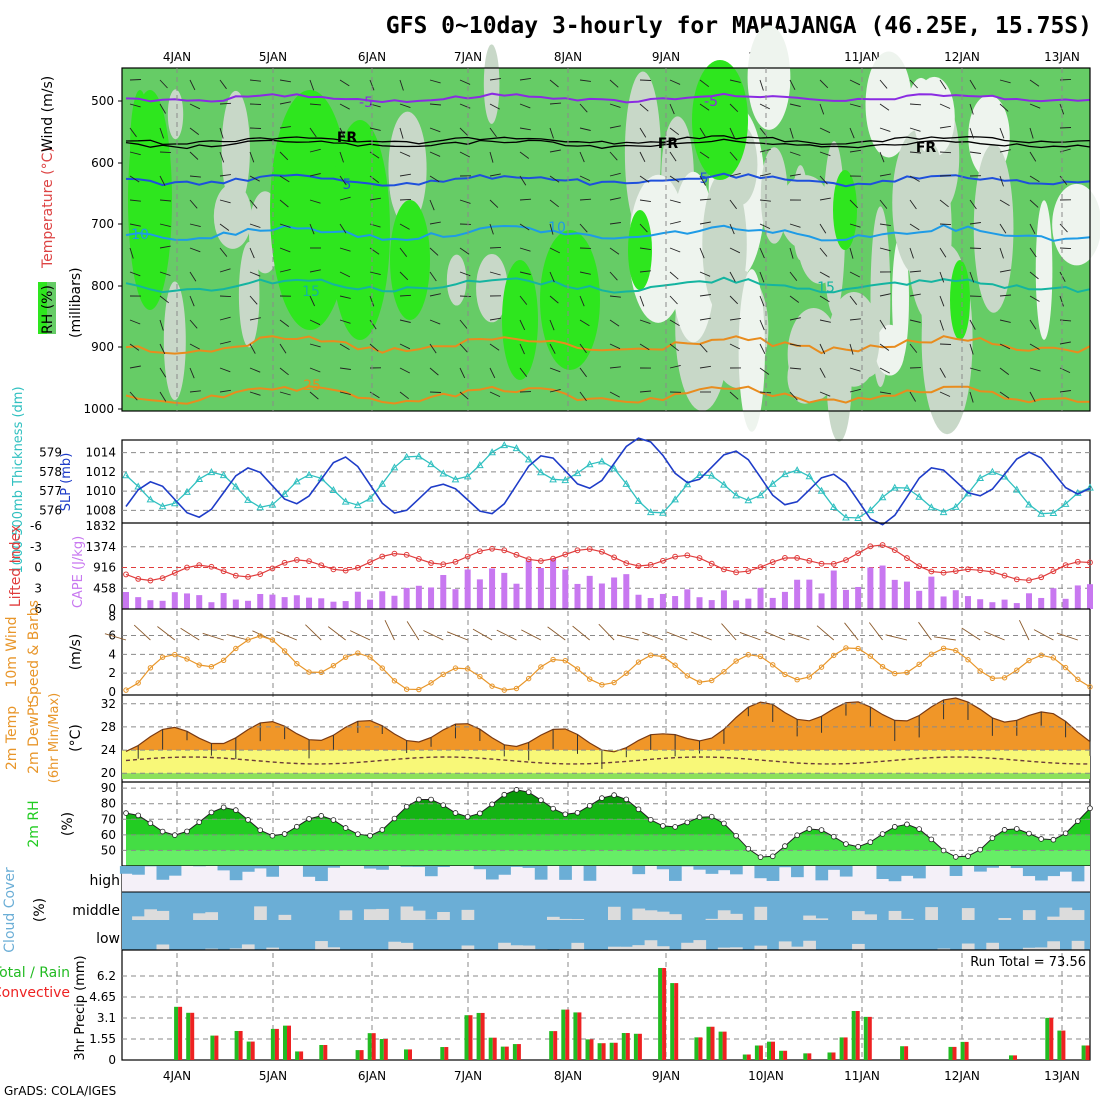  What do you see at coordinates (177, 1076) in the screenshot?
I see `day-label-bottom: 4JAN` at bounding box center [177, 1076].